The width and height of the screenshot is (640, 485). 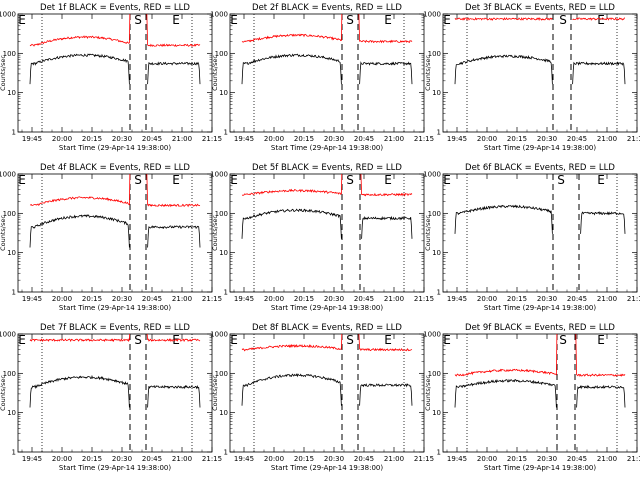 I want to click on panel-title: Det 2f BLACK = Events, RED = LLD, so click(x=327, y=8).